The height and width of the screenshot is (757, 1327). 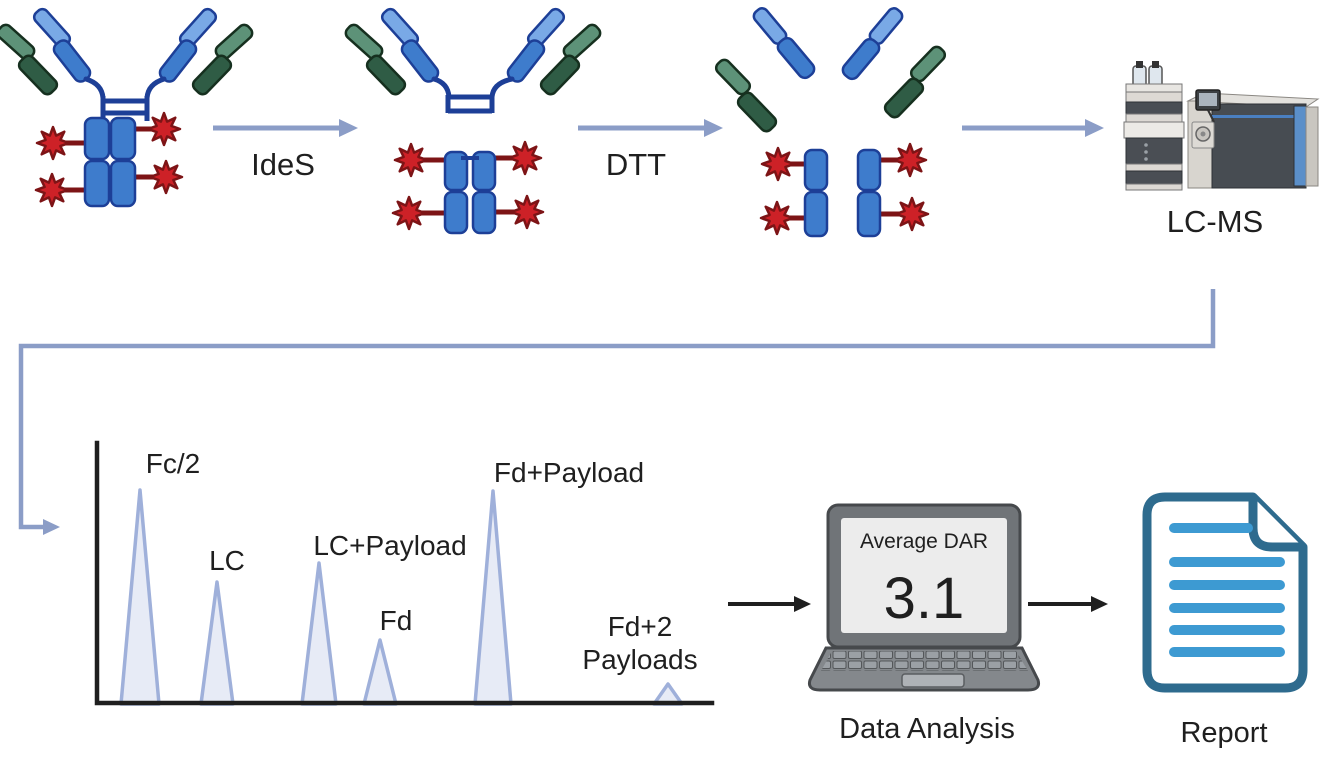 I want to click on report-label: Report, so click(x=1223, y=733).